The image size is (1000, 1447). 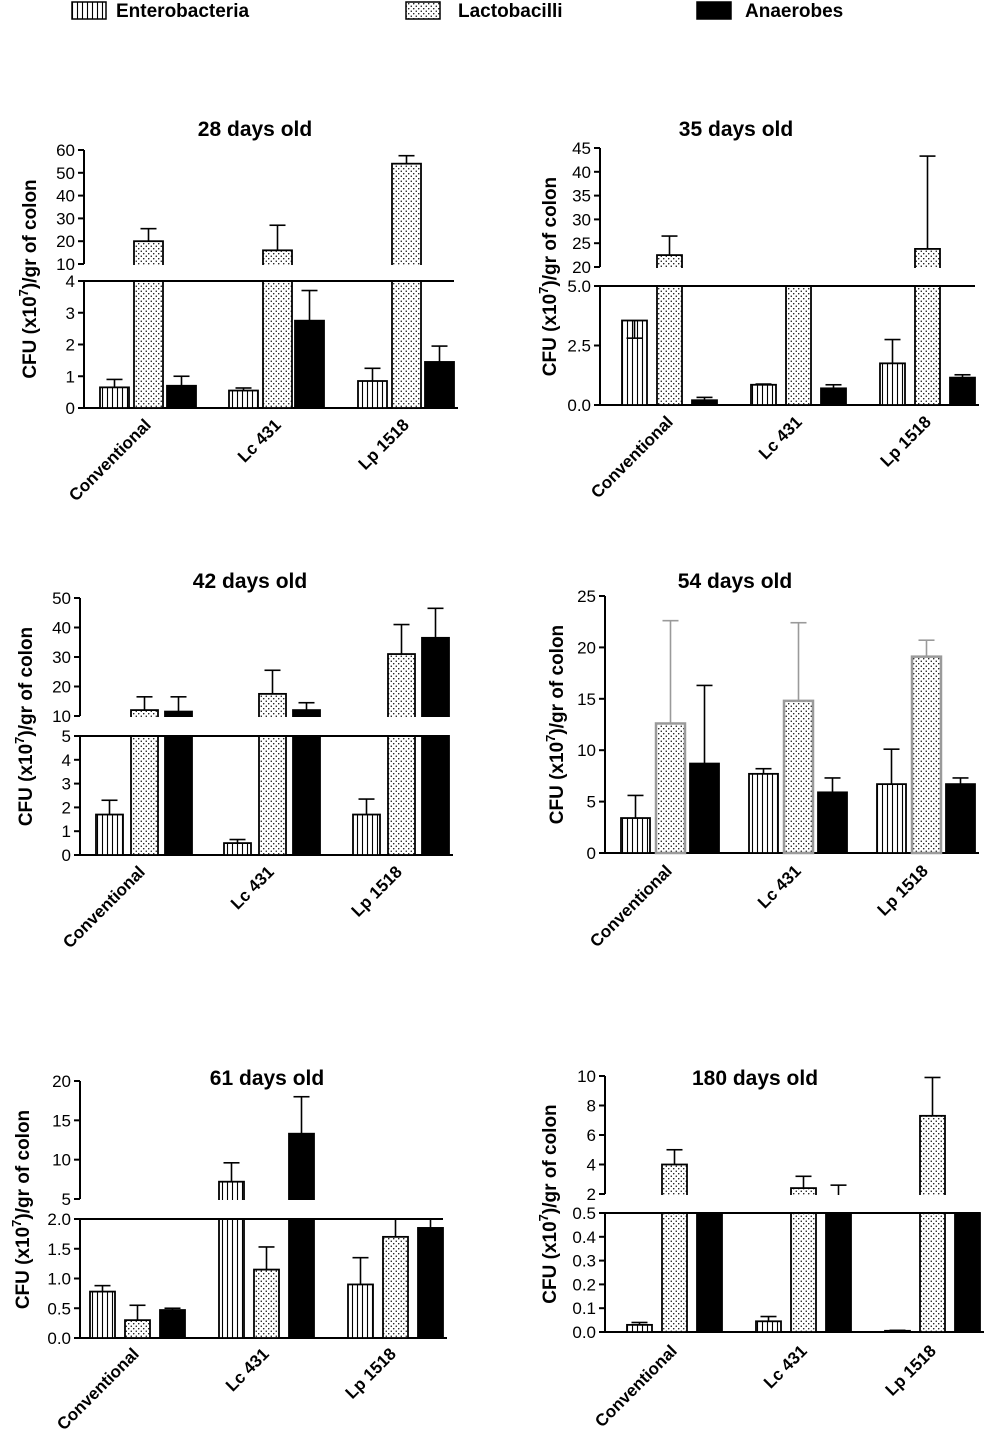 What do you see at coordinates (581, 148) in the screenshot?
I see `y-tick-label: 45` at bounding box center [581, 148].